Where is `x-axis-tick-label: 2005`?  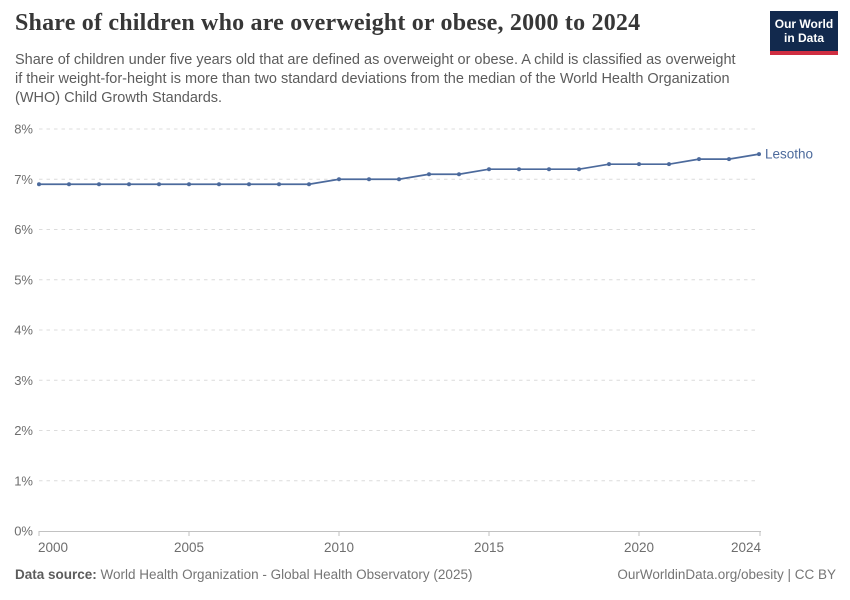
x-axis-tick-label: 2005 is located at coordinates (189, 547).